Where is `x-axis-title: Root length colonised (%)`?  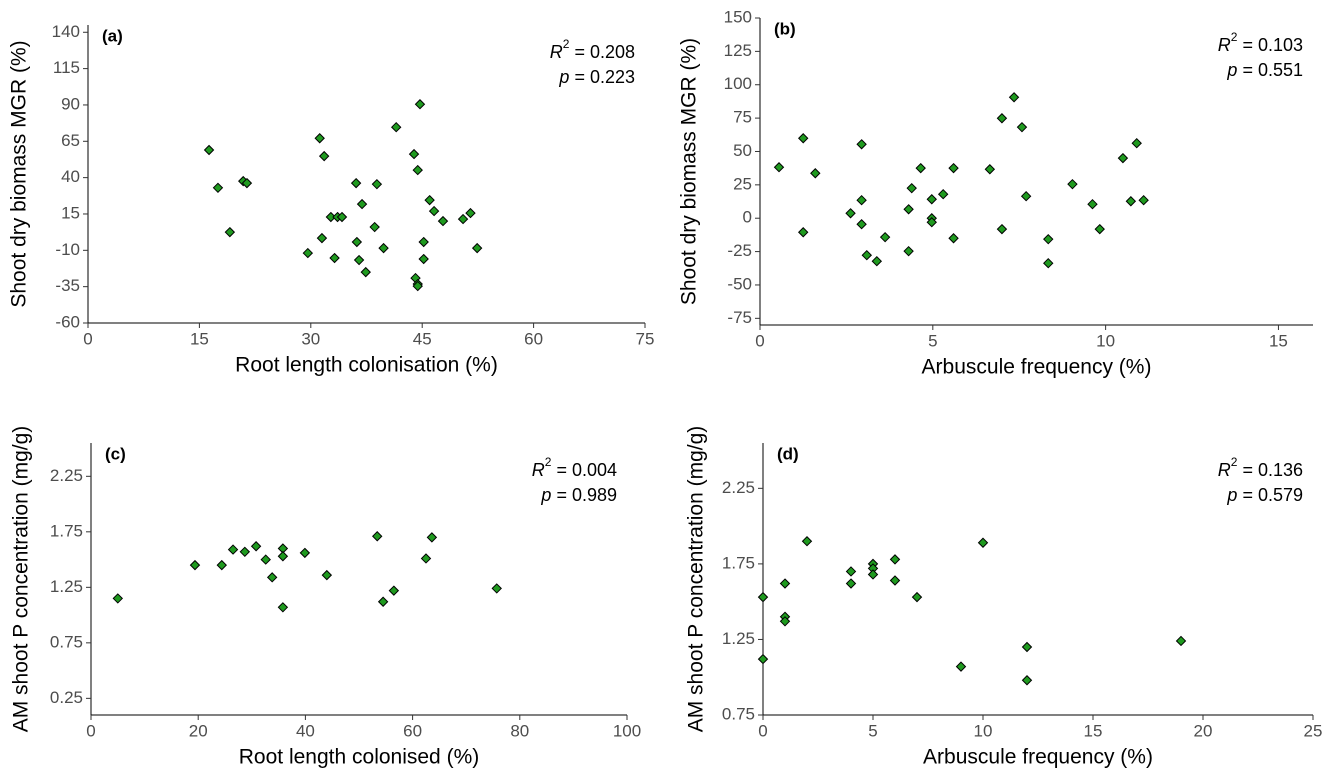
x-axis-title: Root length colonised (%) is located at coordinates (359, 757).